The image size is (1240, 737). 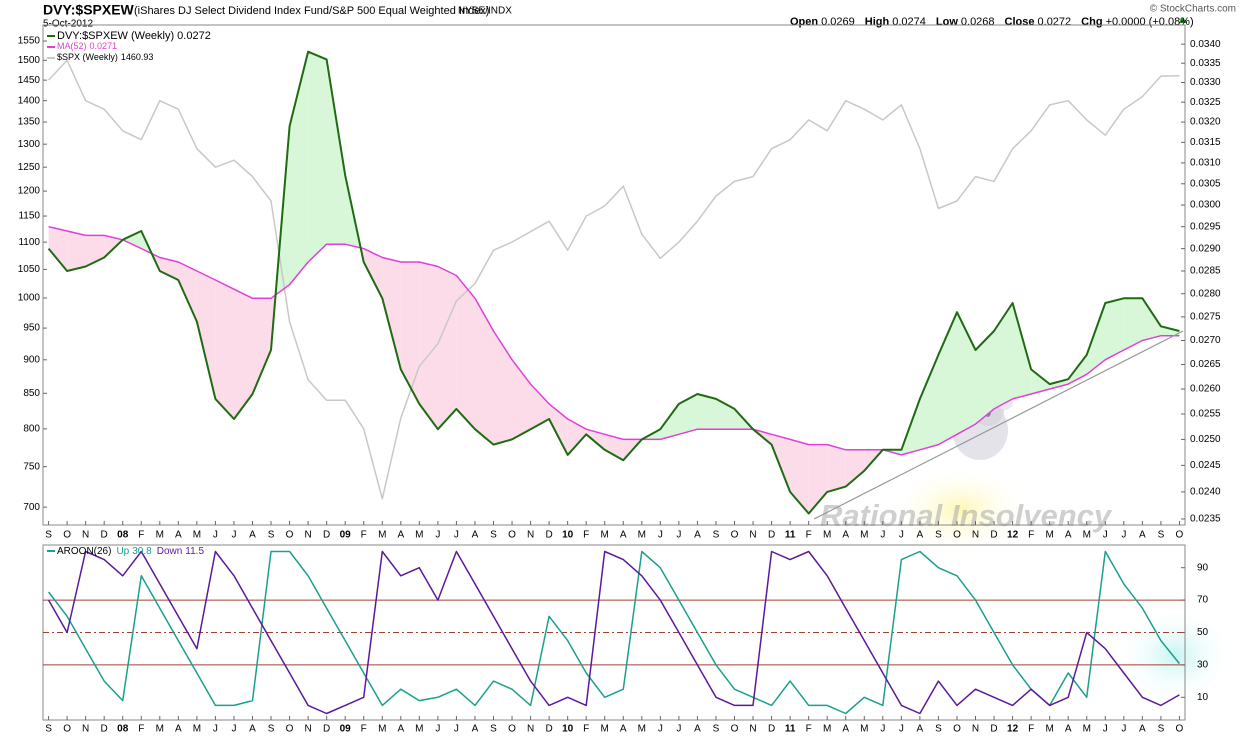 What do you see at coordinates (31, 359) in the screenshot?
I see `y-tick-label: 900` at bounding box center [31, 359].